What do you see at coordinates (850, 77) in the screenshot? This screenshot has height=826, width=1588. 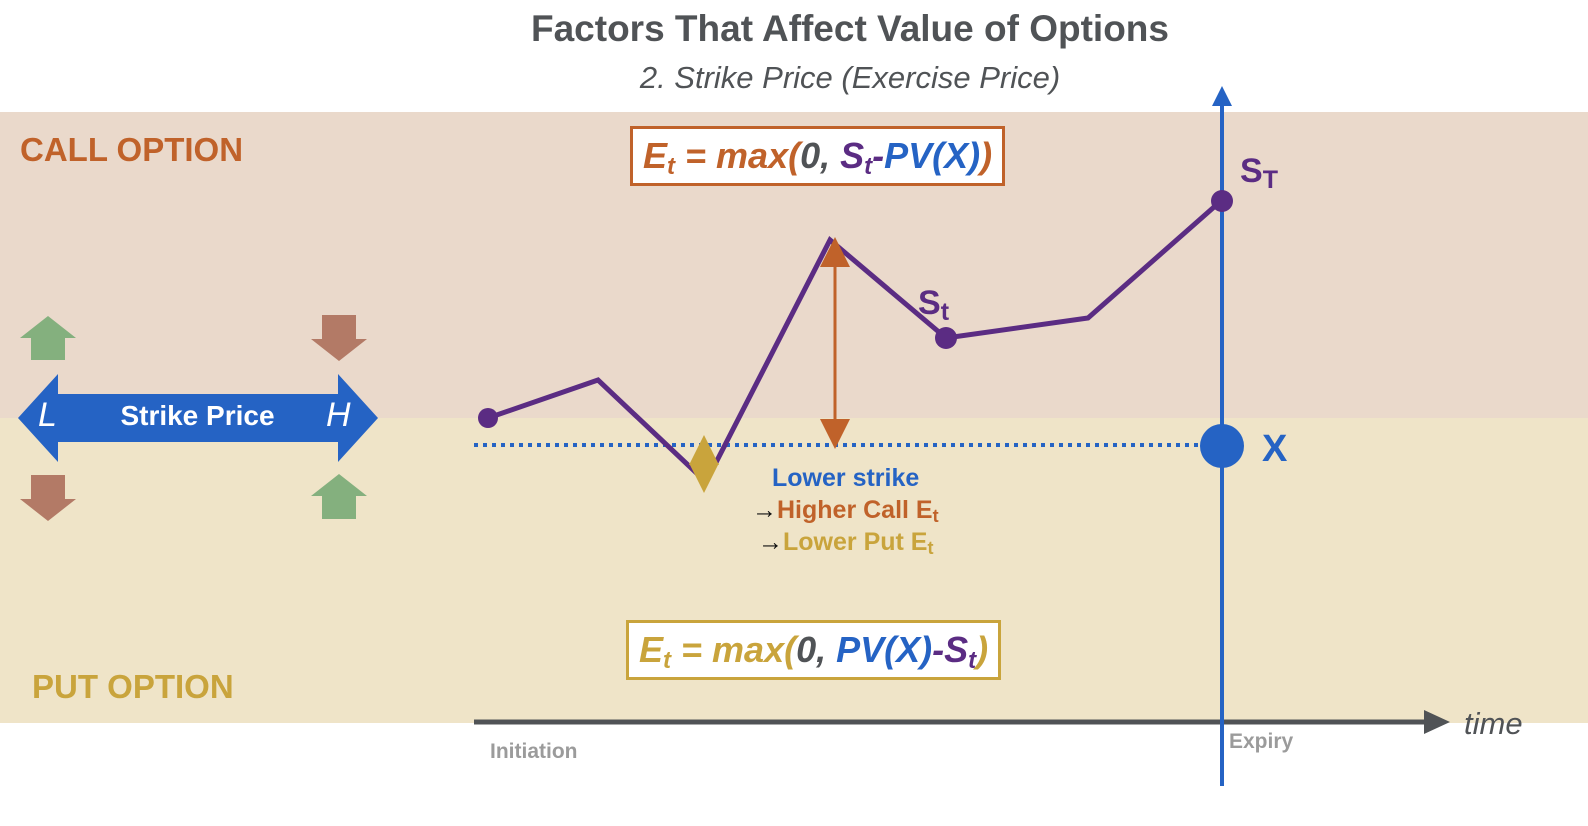 I see `page-subtitle: 2. Strike Price (Exercise Price)` at bounding box center [850, 77].